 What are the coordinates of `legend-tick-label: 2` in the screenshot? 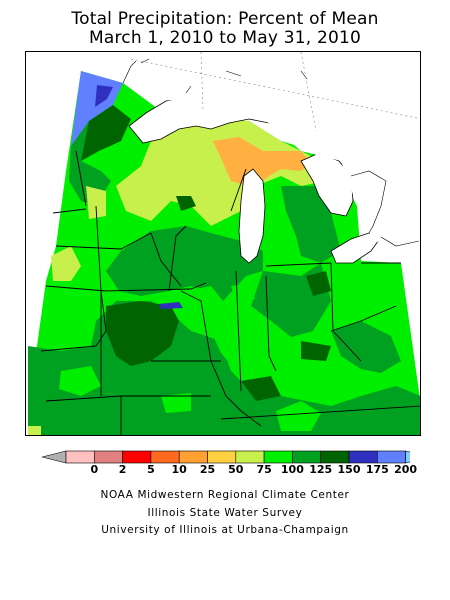 It's located at (122, 469).